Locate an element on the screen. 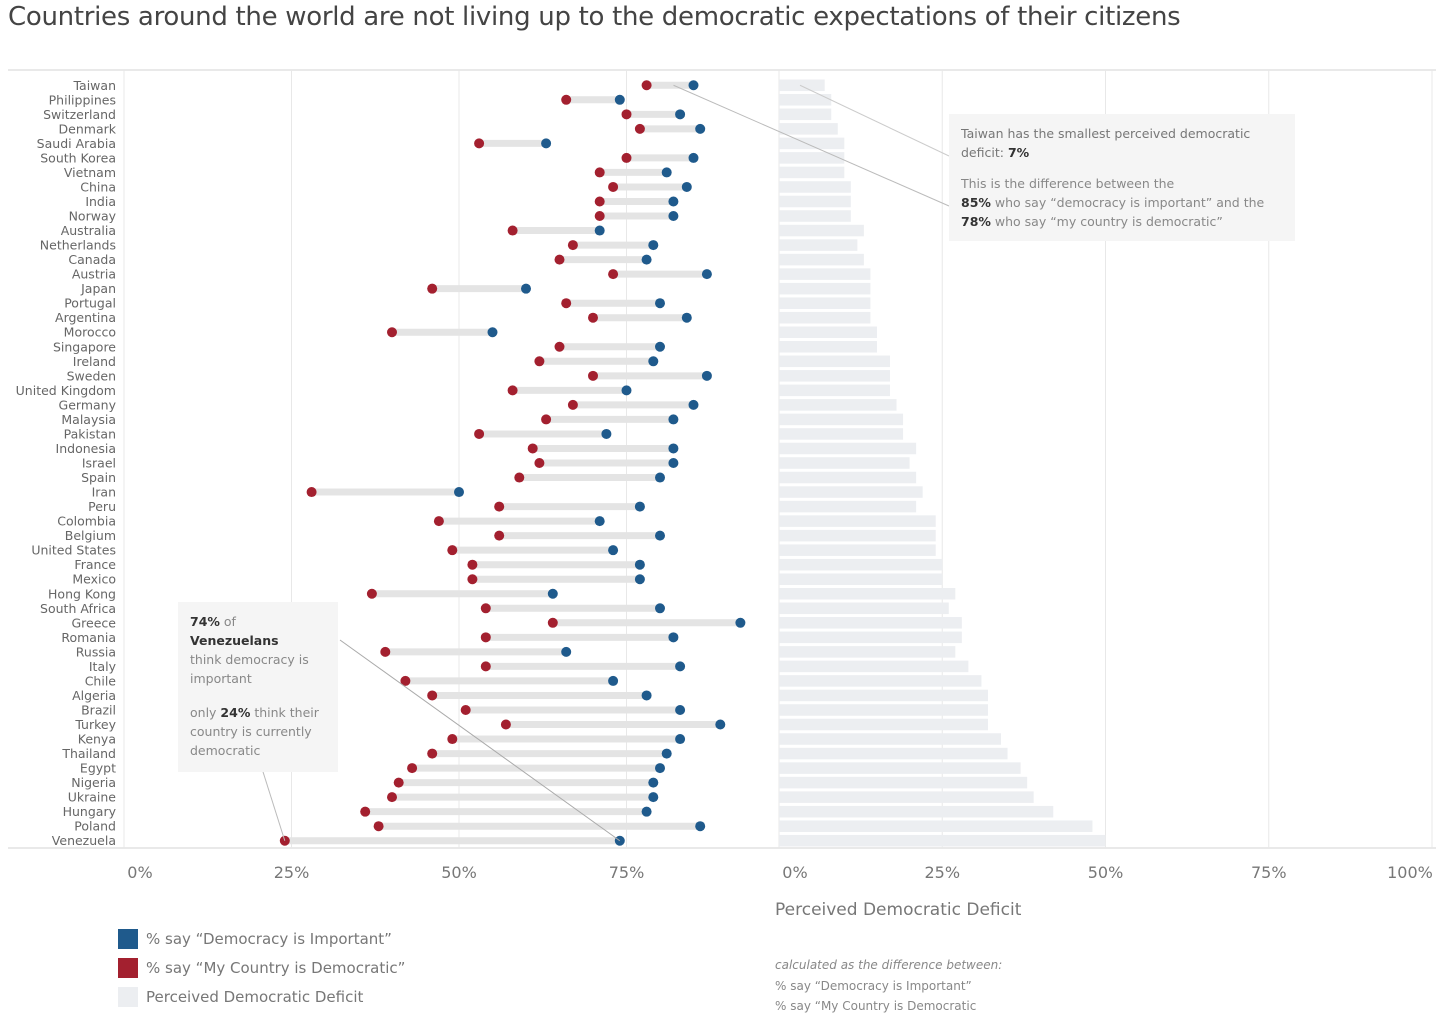 Image resolution: width=1442 pixels, height=1019 pixels. country-label: Brazil is located at coordinates (98, 709).